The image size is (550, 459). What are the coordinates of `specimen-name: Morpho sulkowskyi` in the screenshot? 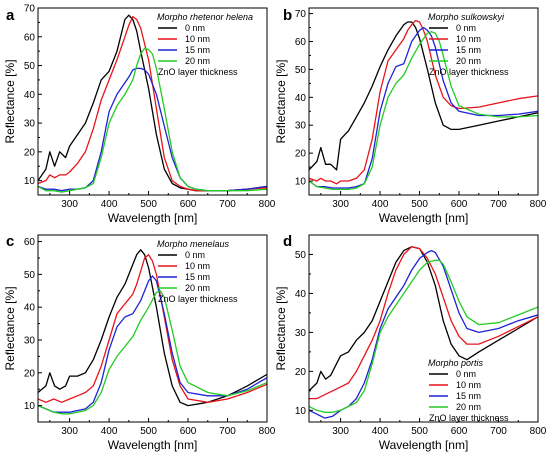 It's located at (466, 17).